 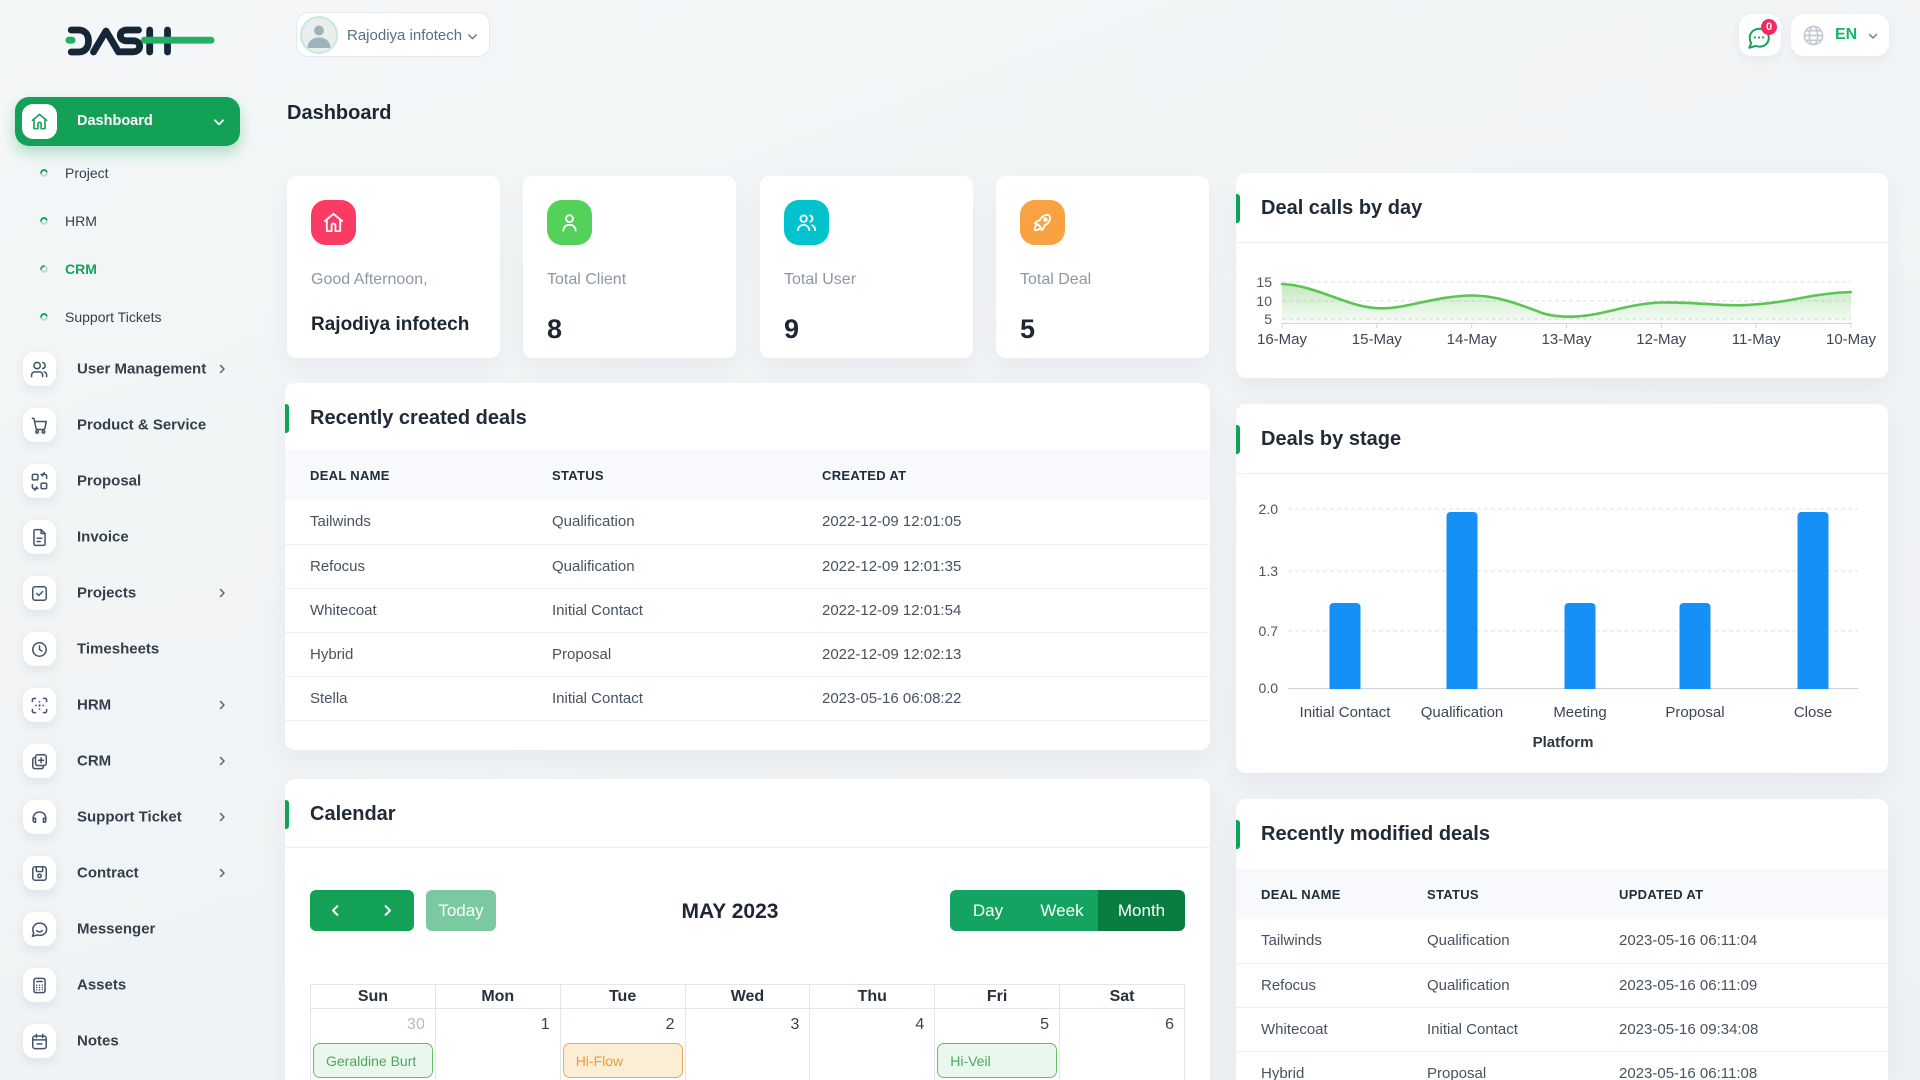 I want to click on svg-text: 0.7, so click(x=1269, y=631).